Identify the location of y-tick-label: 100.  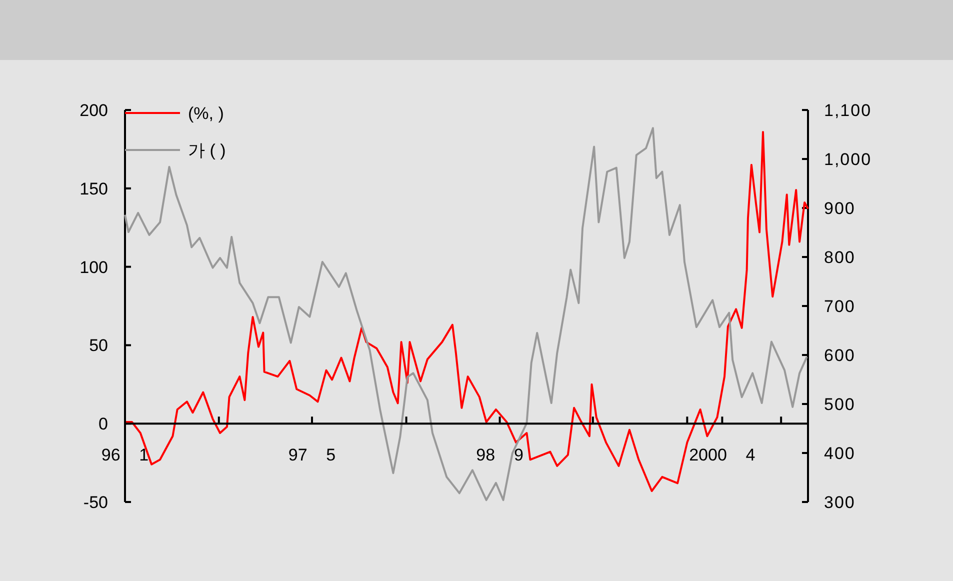
(94, 267).